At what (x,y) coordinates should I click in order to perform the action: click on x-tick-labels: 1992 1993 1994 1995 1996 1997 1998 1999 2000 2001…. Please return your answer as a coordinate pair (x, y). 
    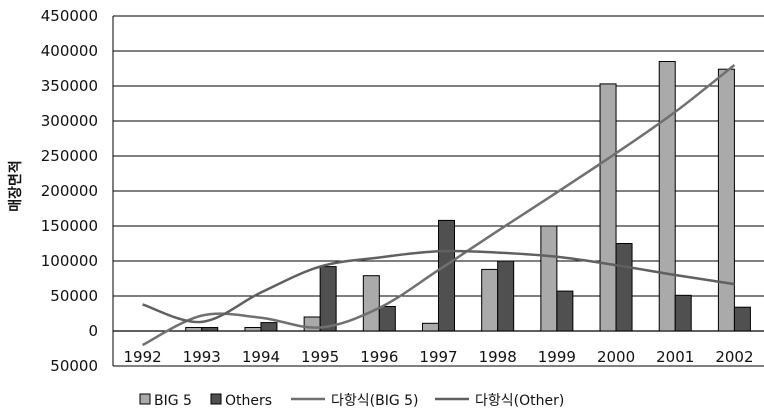
    Looking at the image, I should click on (438, 357).